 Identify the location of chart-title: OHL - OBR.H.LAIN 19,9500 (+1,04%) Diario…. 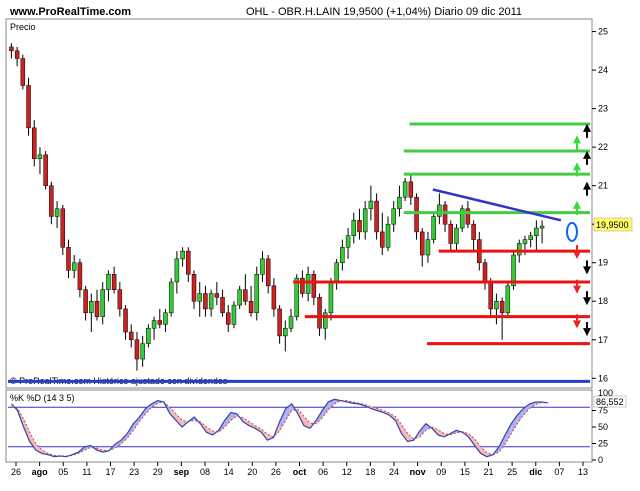
(384, 12).